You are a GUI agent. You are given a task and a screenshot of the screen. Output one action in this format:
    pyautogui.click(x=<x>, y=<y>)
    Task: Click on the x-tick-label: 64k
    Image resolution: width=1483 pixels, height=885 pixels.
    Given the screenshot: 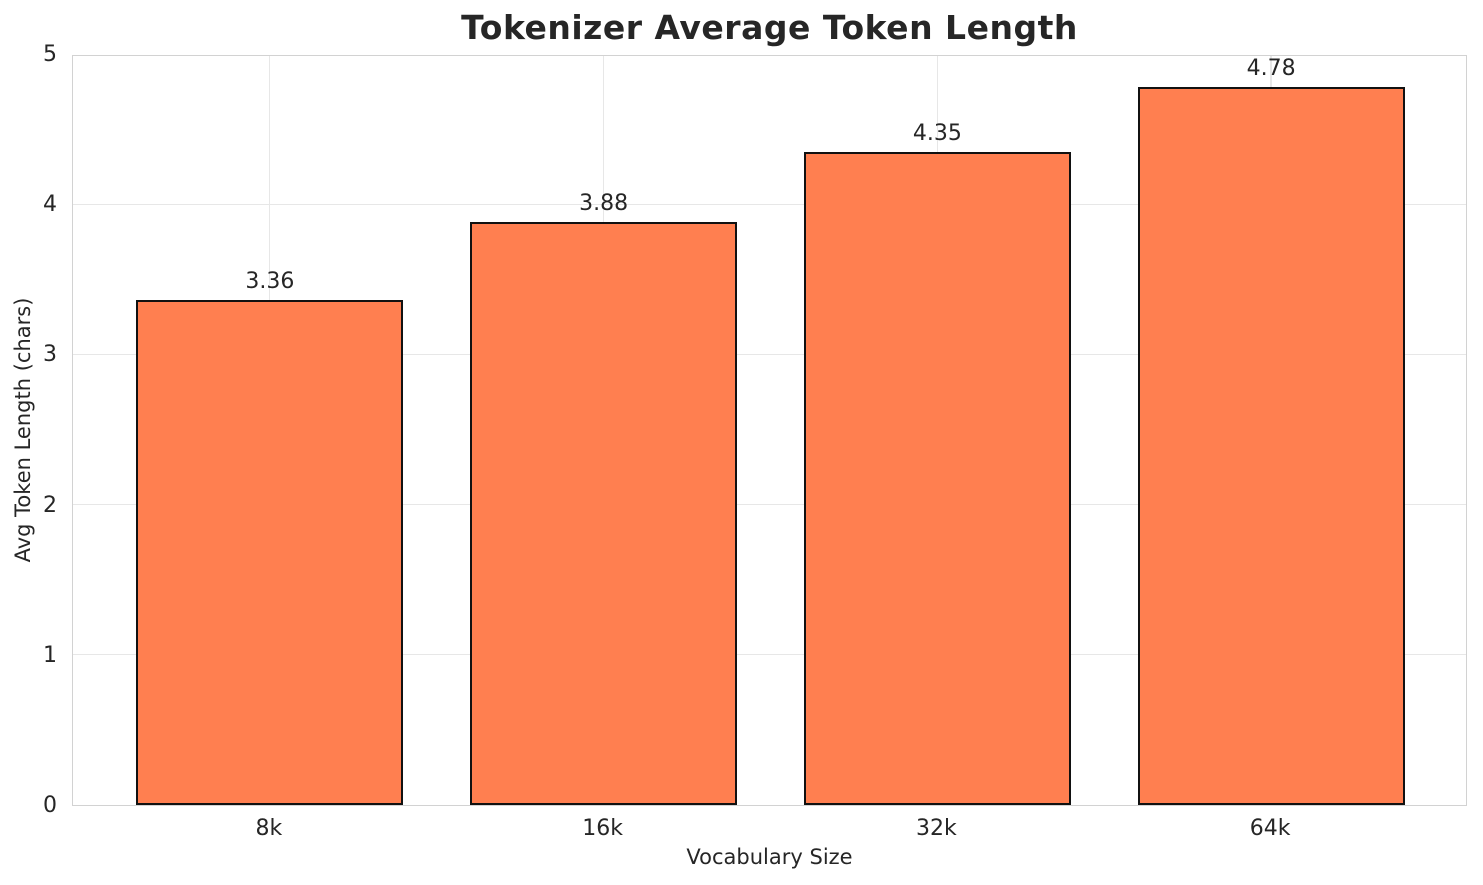 What is the action you would take?
    pyautogui.click(x=1270, y=828)
    